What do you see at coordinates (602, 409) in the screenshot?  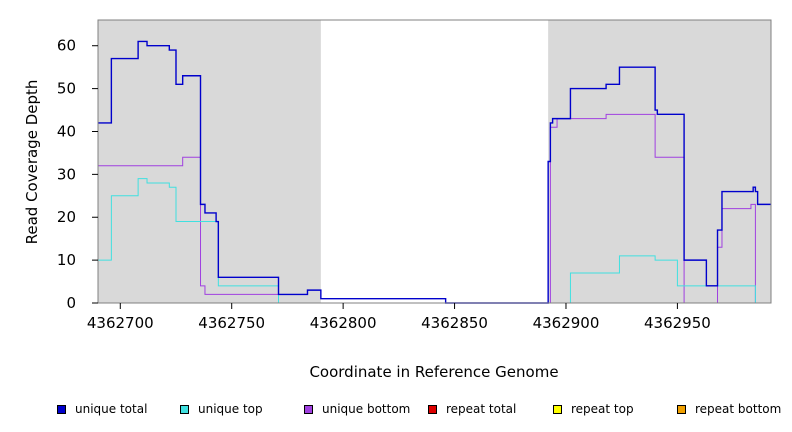 I see `legend-label: repeat top` at bounding box center [602, 409].